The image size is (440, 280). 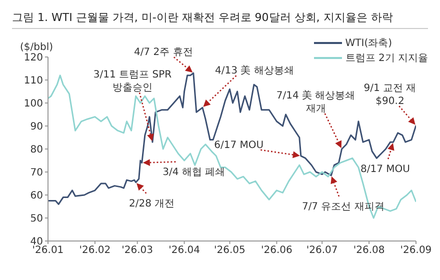 What do you see at coordinates (152, 204) in the screenshot?
I see `annotation: 2/28 개전` at bounding box center [152, 204].